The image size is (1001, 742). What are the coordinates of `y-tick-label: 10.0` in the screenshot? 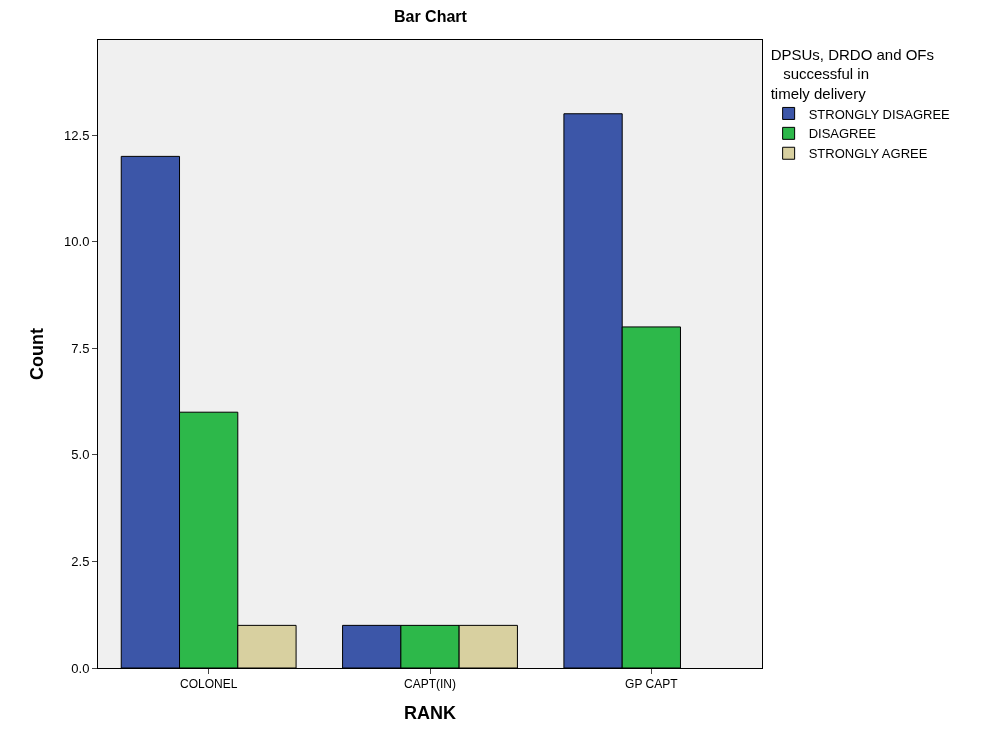 It's located at (77, 242).